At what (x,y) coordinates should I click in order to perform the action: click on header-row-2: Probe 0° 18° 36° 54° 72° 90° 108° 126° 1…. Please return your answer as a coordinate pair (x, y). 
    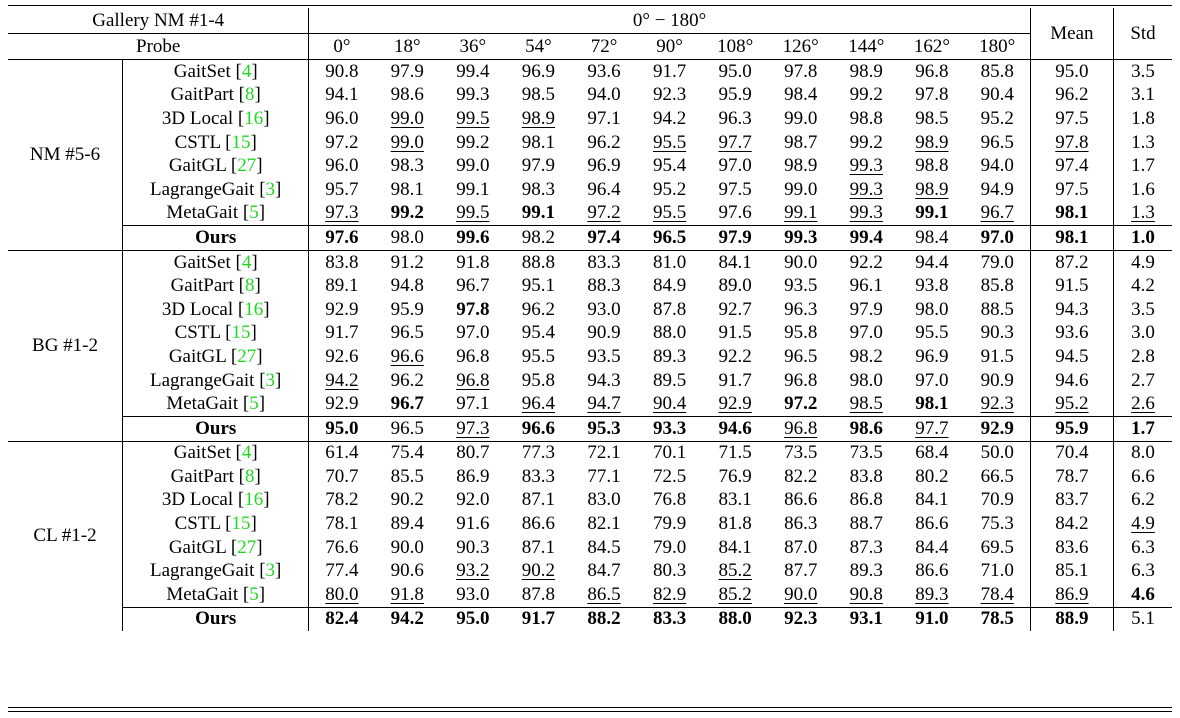
    Looking at the image, I should click on (590, 46).